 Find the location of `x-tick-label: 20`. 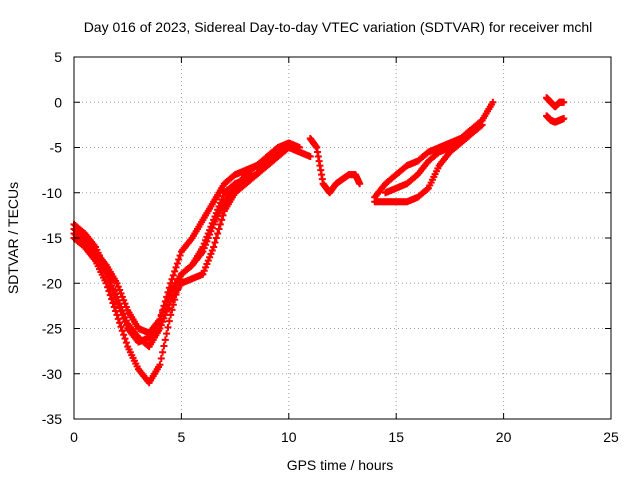

x-tick-label: 20 is located at coordinates (504, 437).